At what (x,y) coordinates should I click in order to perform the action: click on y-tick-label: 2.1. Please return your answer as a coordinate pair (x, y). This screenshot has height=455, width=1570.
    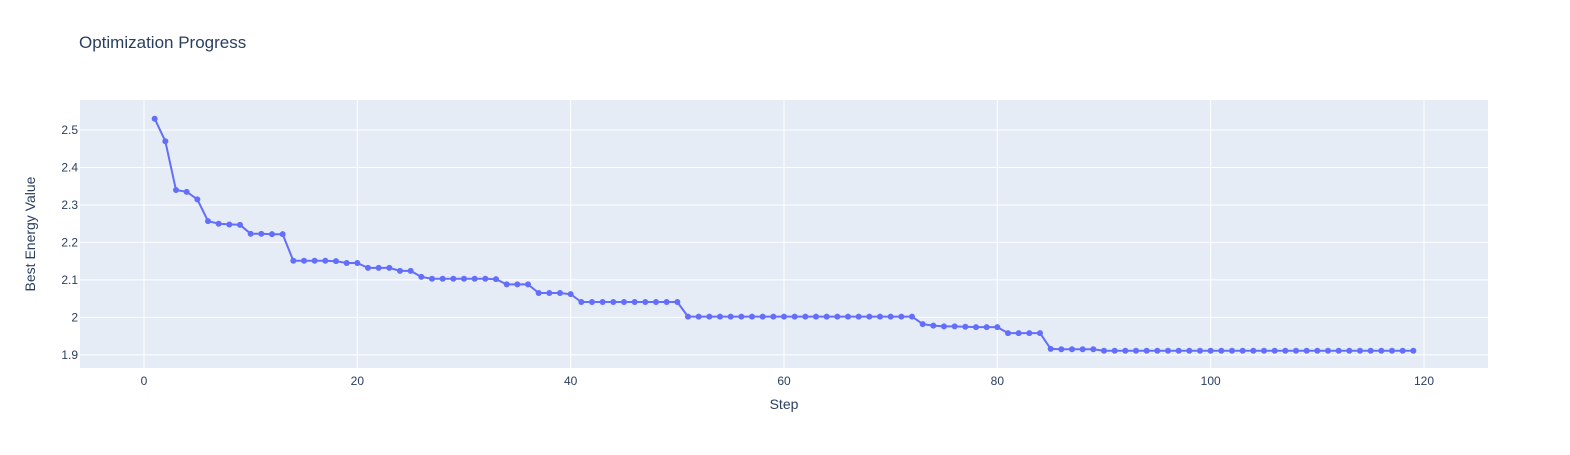
    Looking at the image, I should click on (69, 280).